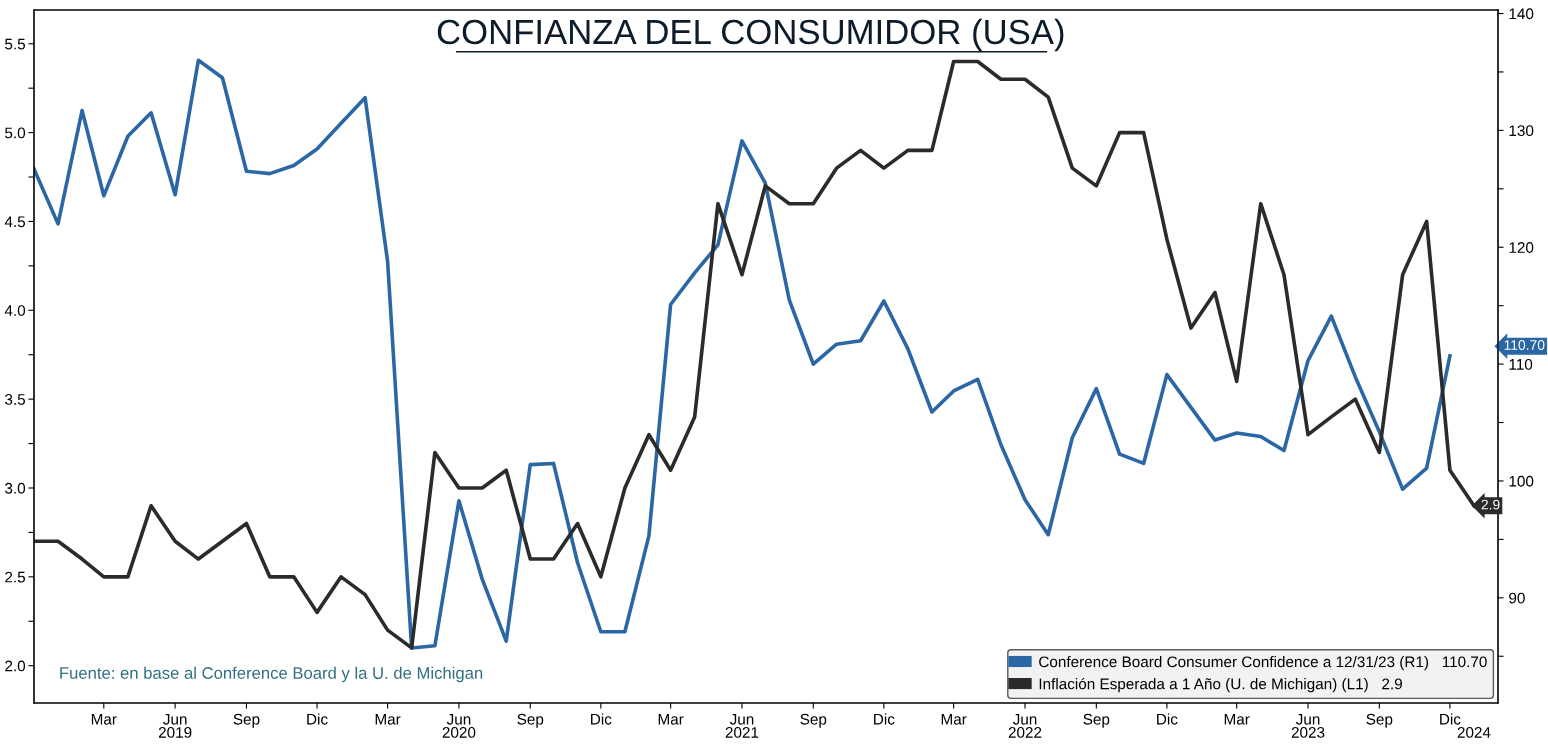 Image resolution: width=1548 pixels, height=751 pixels. Describe the element at coordinates (1521, 14) in the screenshot. I see `y2-tick-label: 140` at that location.